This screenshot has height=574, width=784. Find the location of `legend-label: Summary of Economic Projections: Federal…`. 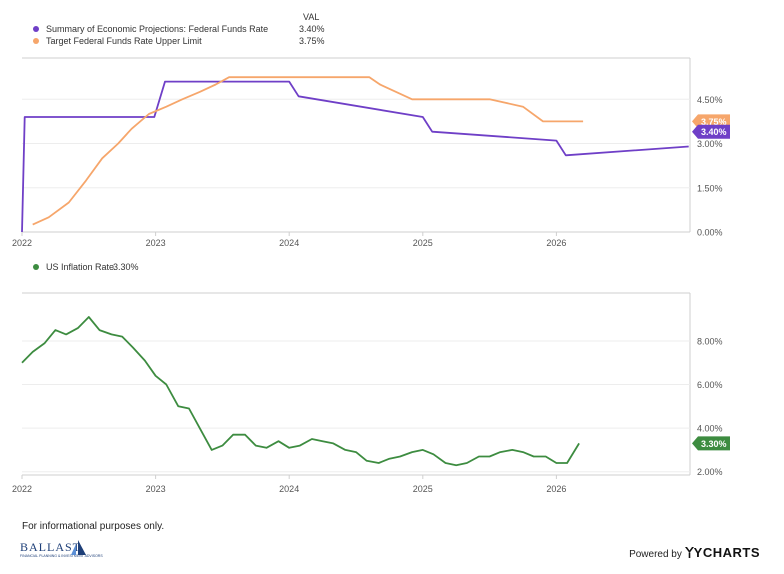

legend-label: Summary of Economic Projections: Federal… is located at coordinates (157, 29).